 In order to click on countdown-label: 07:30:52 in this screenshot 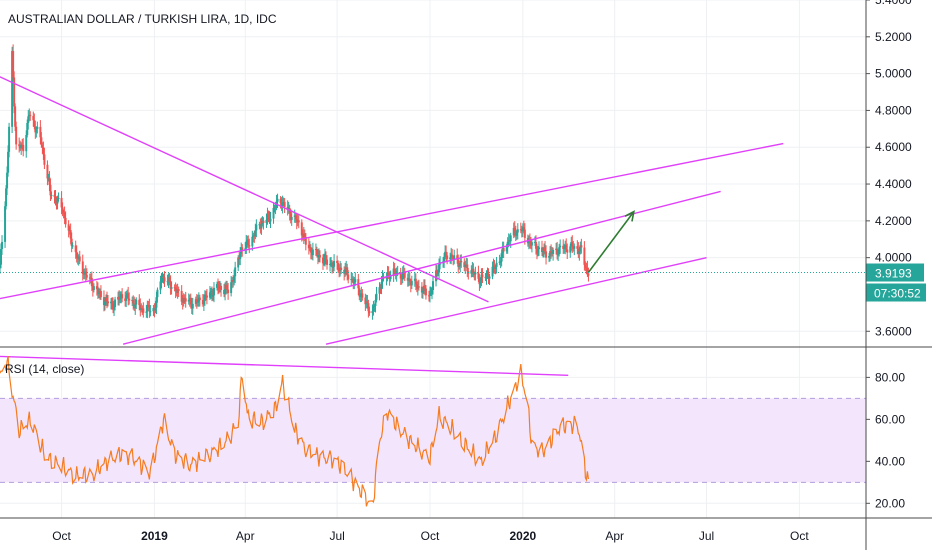, I will do `click(897, 294)`.